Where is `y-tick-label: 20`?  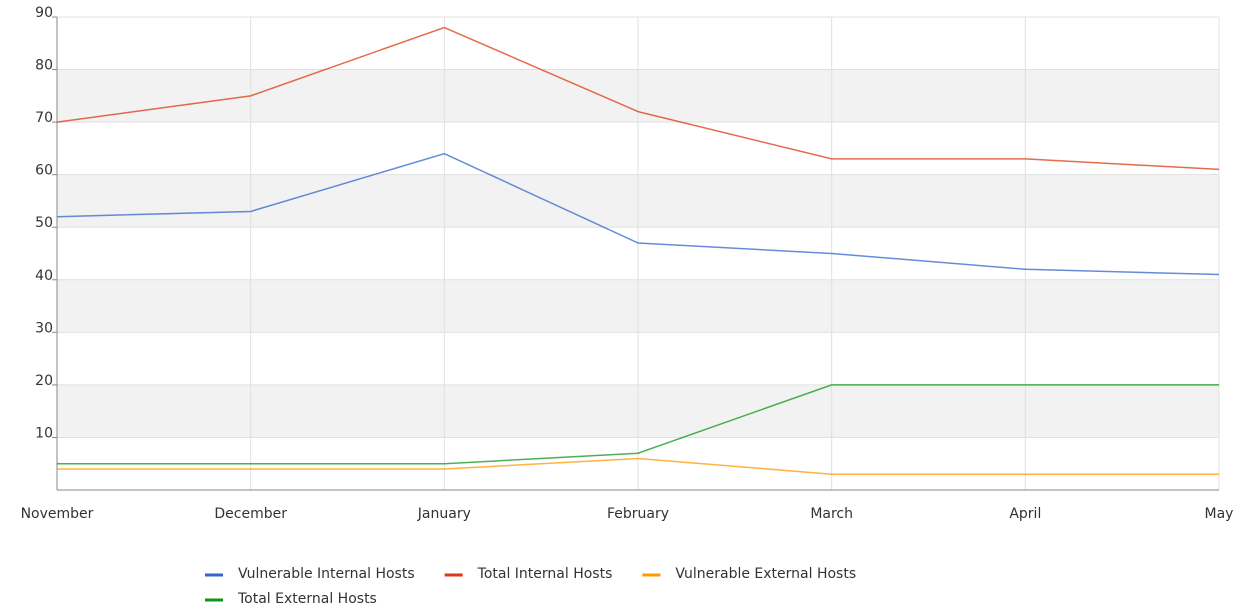
y-tick-label: 20 is located at coordinates (44, 381).